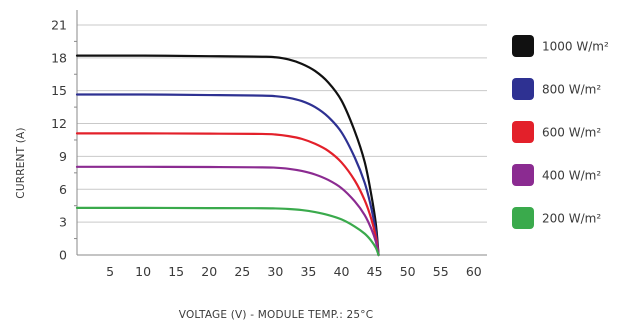 Image resolution: width=632 pixels, height=324 pixels. What do you see at coordinates (308, 271) in the screenshot?
I see `x-tick-label: 35` at bounding box center [308, 271].